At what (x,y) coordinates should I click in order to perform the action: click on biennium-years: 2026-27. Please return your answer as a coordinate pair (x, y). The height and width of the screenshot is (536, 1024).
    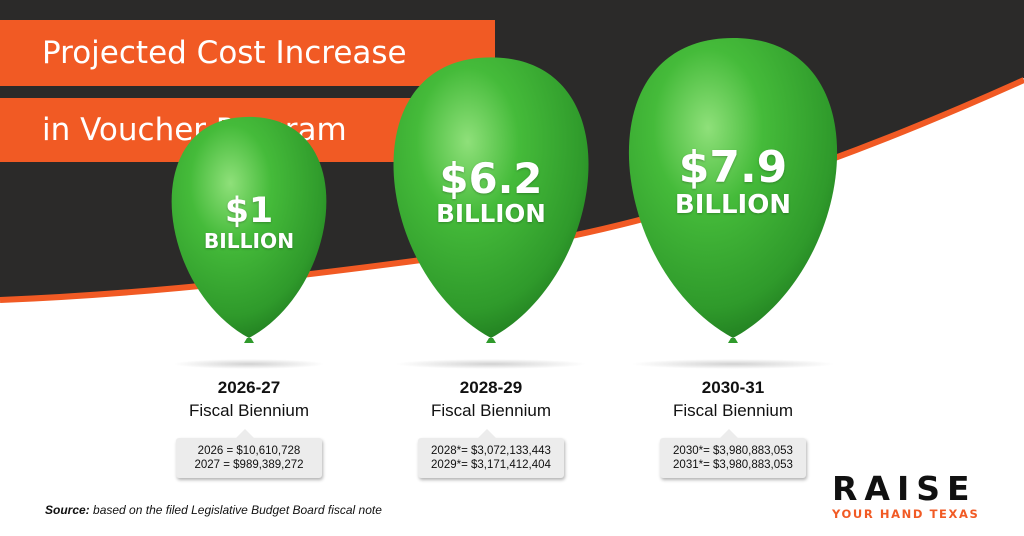
    Looking at the image, I should click on (249, 387).